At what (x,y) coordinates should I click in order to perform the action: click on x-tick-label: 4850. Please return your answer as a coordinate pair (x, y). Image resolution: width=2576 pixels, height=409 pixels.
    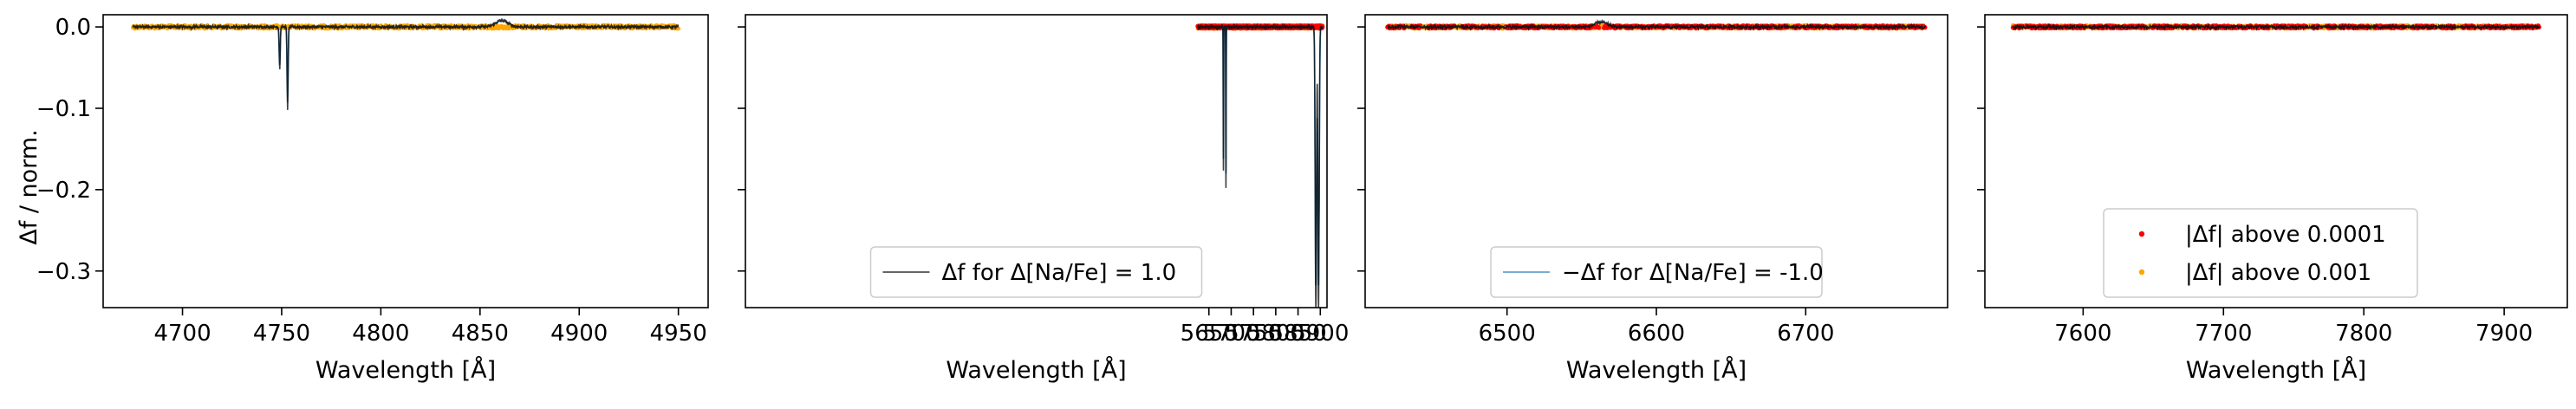
    Looking at the image, I should click on (480, 334).